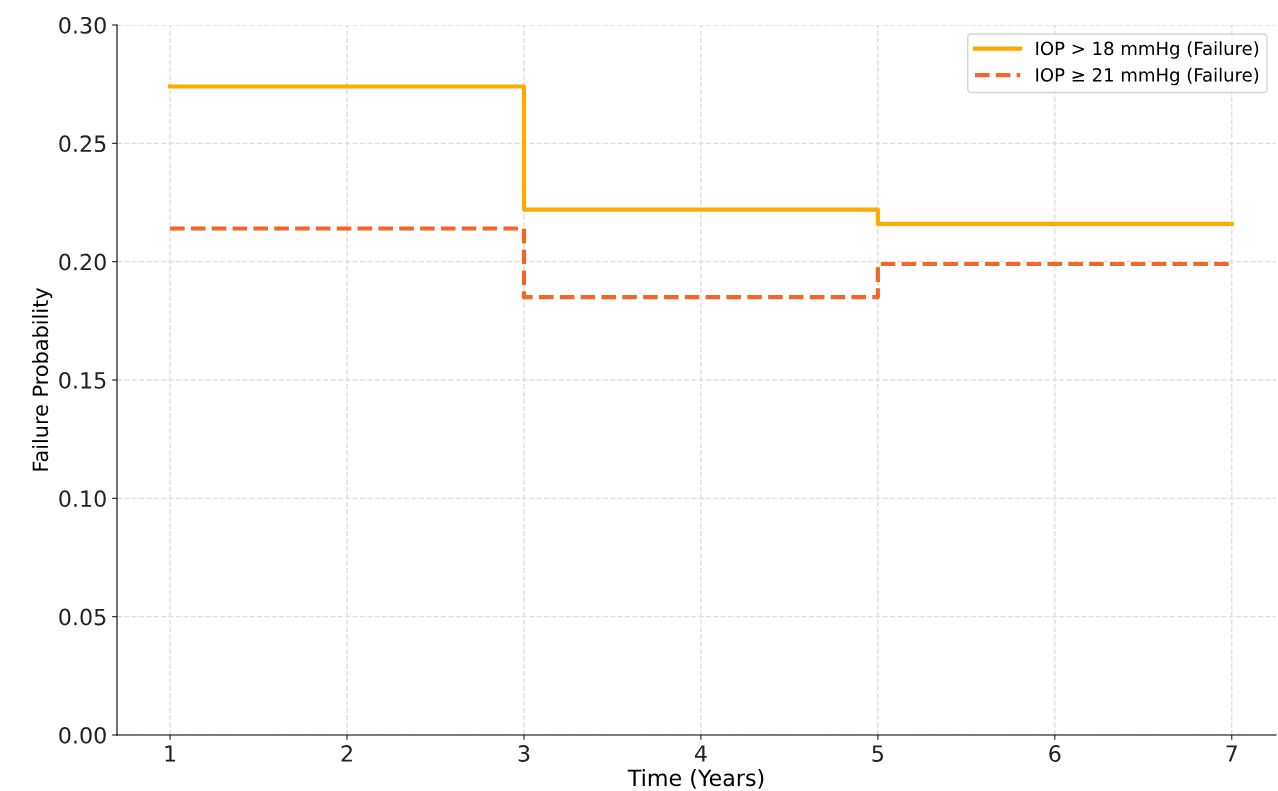  What do you see at coordinates (82, 262) in the screenshot?
I see `y-tick-label: 0.20` at bounding box center [82, 262].